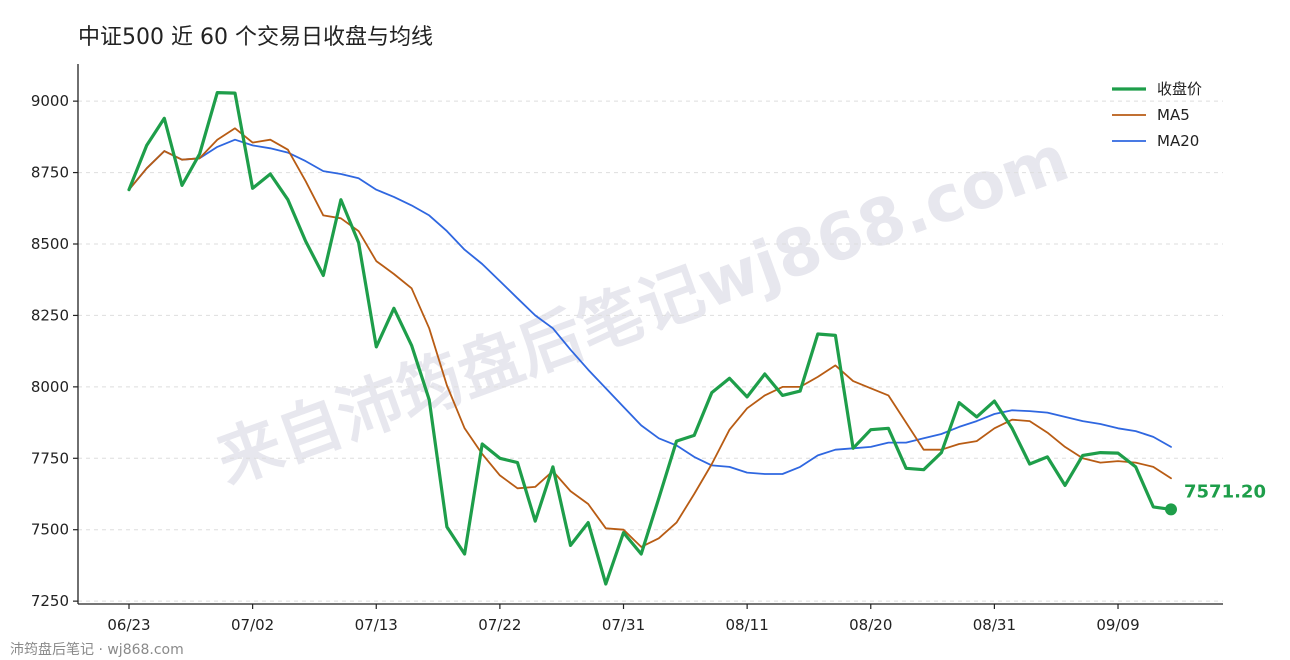  Describe the element at coordinates (55, 337) in the screenshot. I see `y-axis: 7250 7500 7750 8000 8250 8500 8750 9000` at that location.